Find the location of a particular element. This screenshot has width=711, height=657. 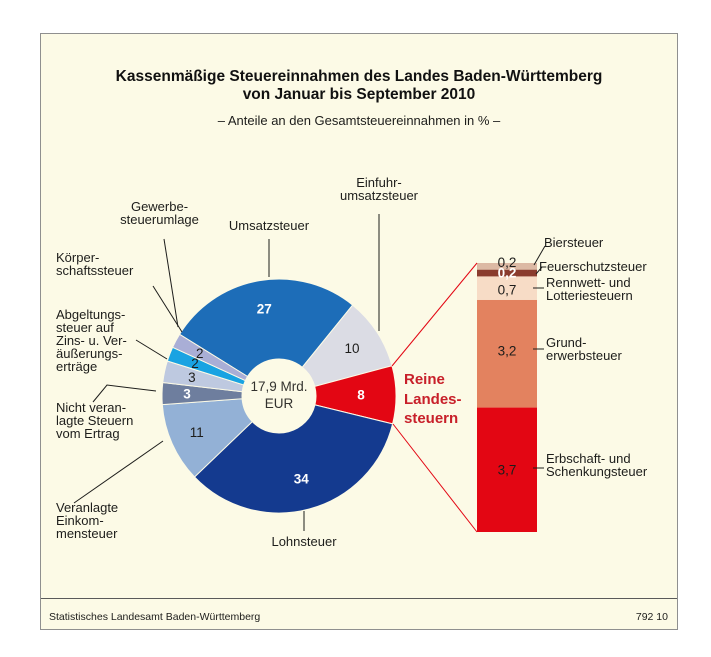

pie-slice-gewerbesteuerumlage is located at coordinates (210, 357).